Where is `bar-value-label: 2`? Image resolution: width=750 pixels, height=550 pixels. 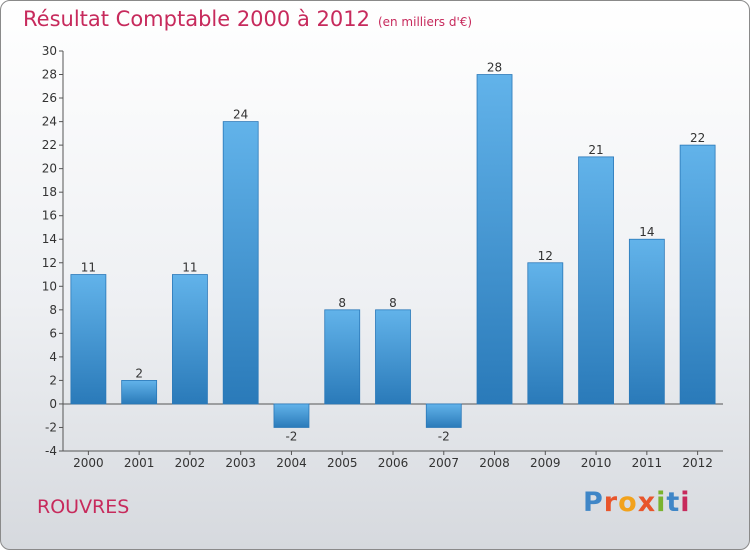
bar-value-label: 2 is located at coordinates (139, 373).